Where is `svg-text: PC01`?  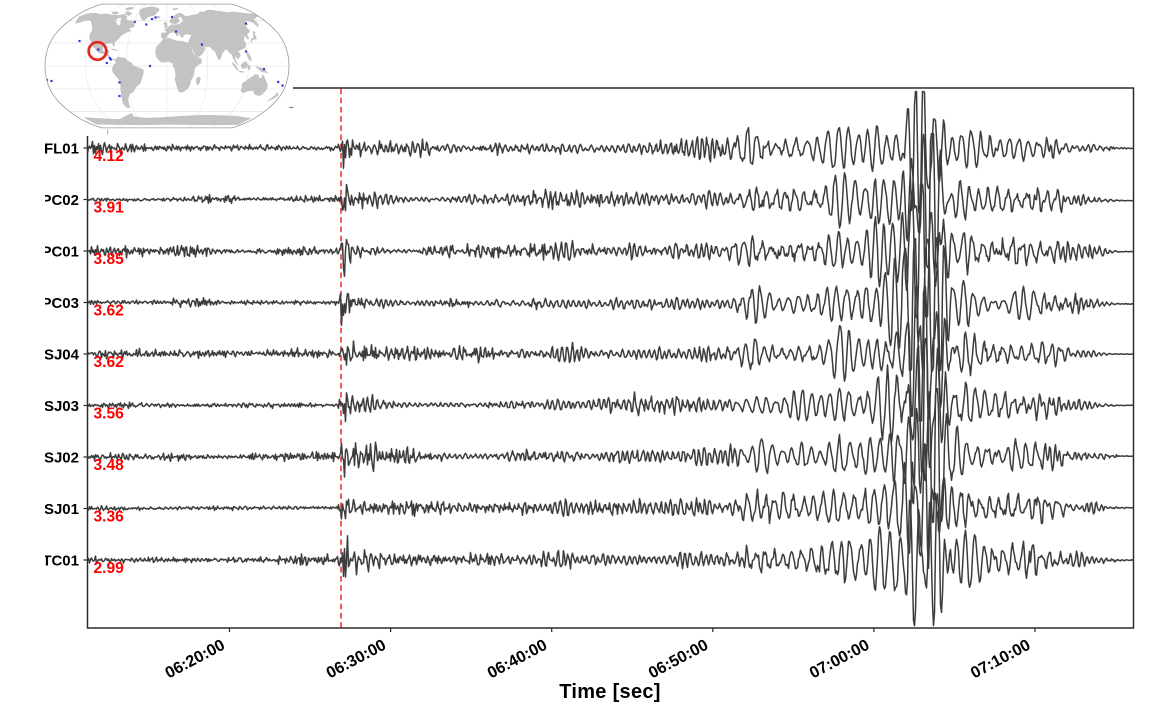
svg-text: PC01 is located at coordinates (60, 252).